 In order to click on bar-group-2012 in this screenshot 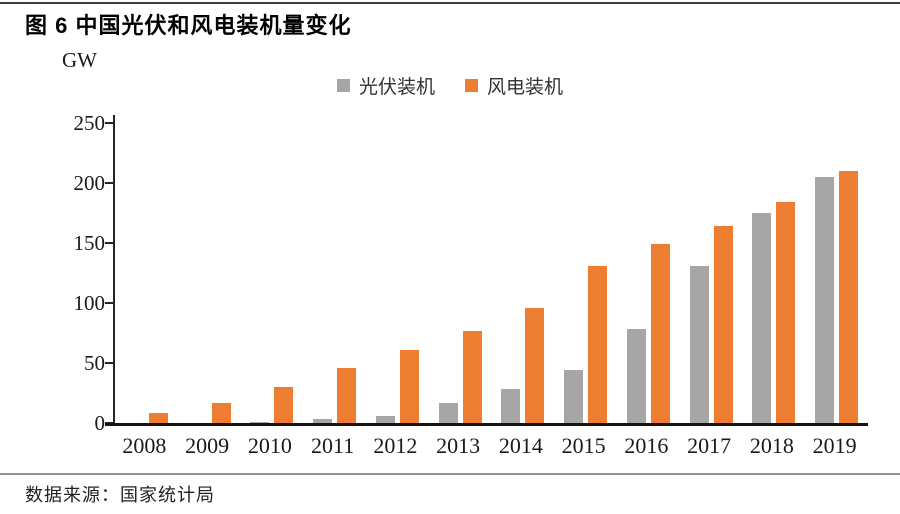, I will do `click(397, 269)`.